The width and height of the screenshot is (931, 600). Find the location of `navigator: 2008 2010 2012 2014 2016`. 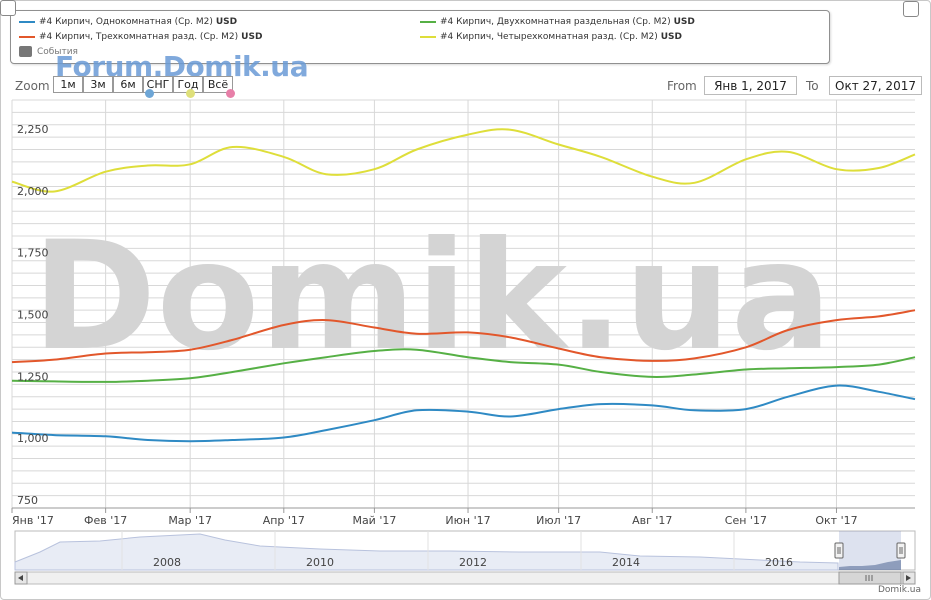

navigator: 2008 2010 2012 2014 2016 is located at coordinates (465, 557).